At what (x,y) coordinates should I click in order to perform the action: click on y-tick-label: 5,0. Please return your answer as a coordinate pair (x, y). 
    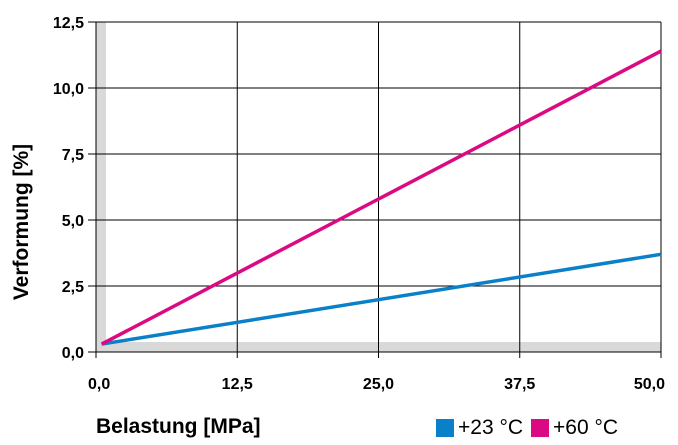
    Looking at the image, I should click on (73, 221).